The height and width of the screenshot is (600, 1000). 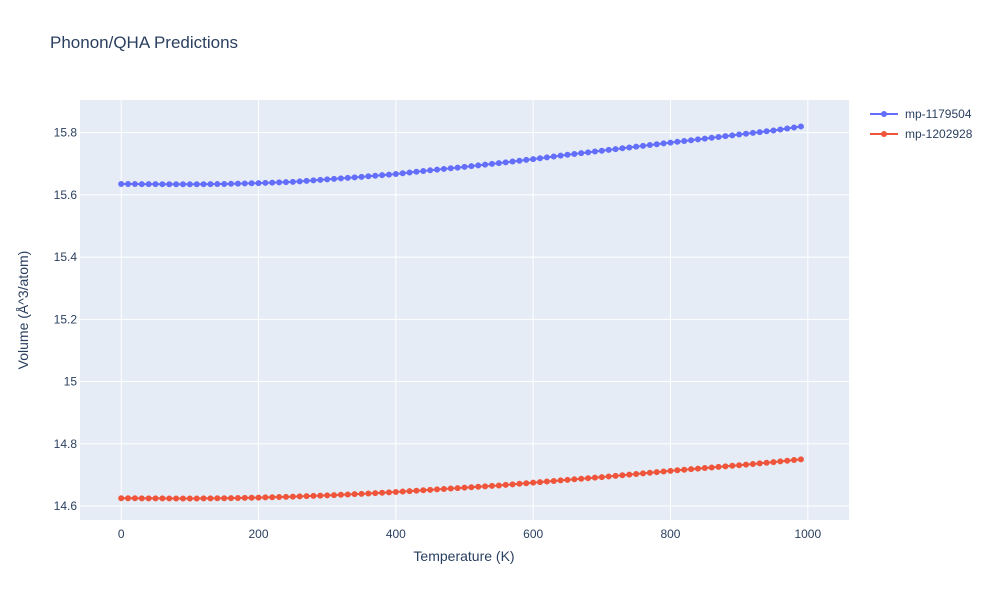 I want to click on y-tick-label: 15.2, so click(x=66, y=319).